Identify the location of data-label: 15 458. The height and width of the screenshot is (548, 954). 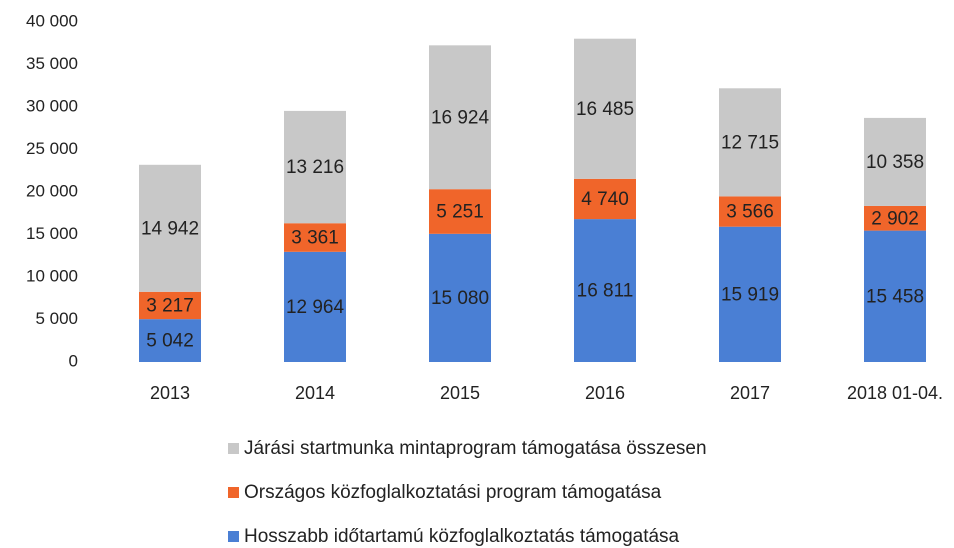
(895, 296).